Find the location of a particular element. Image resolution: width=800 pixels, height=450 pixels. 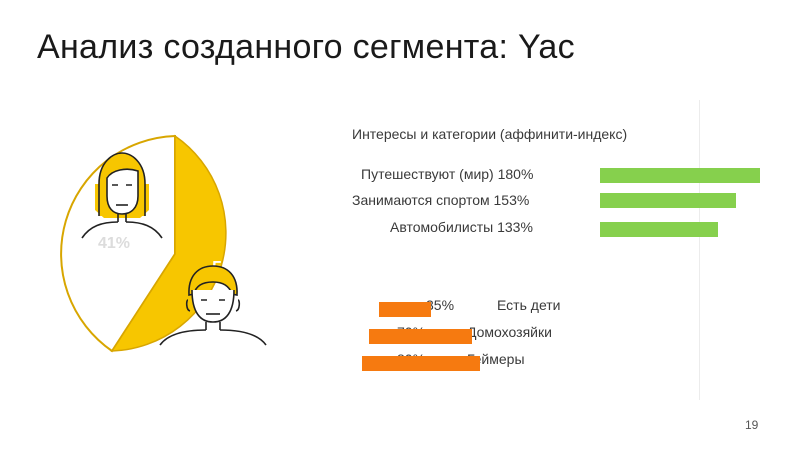

woman-avatar-icon is located at coordinates (122, 195).